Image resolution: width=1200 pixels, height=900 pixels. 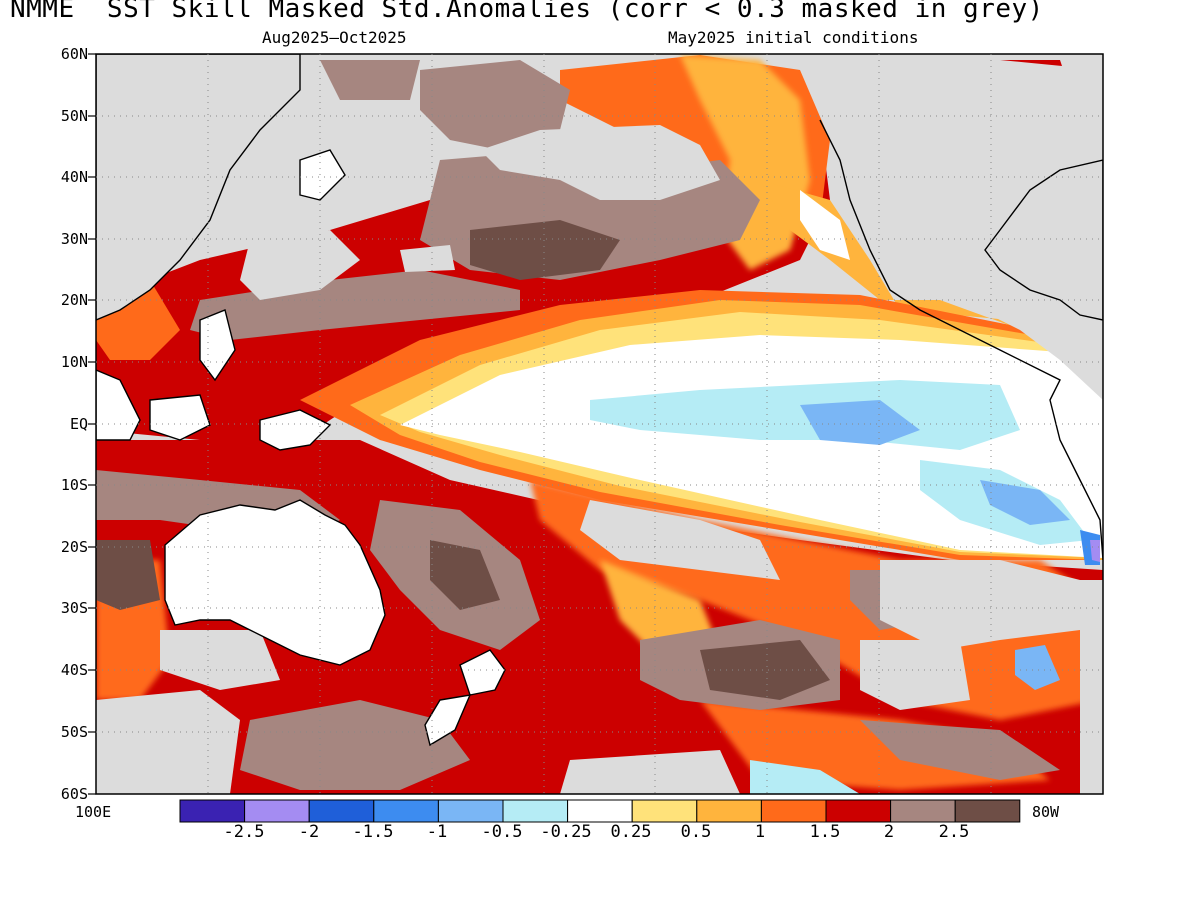 I want to click on colorbar-tick: -0.5, so click(x=502, y=832).